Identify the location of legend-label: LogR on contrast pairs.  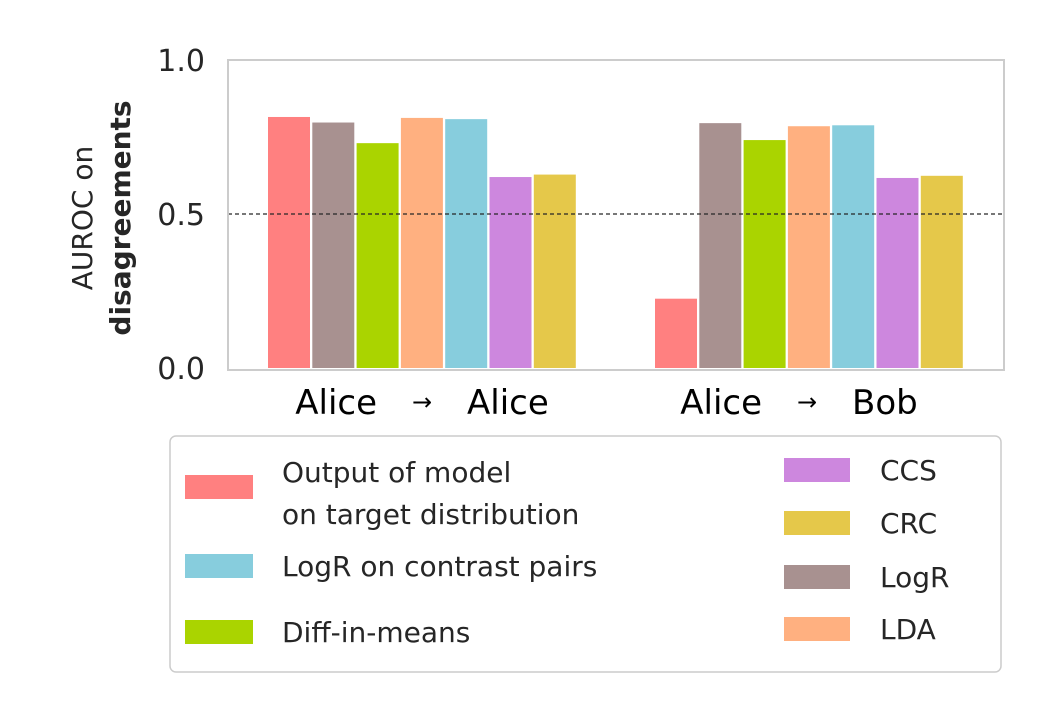
(439, 566).